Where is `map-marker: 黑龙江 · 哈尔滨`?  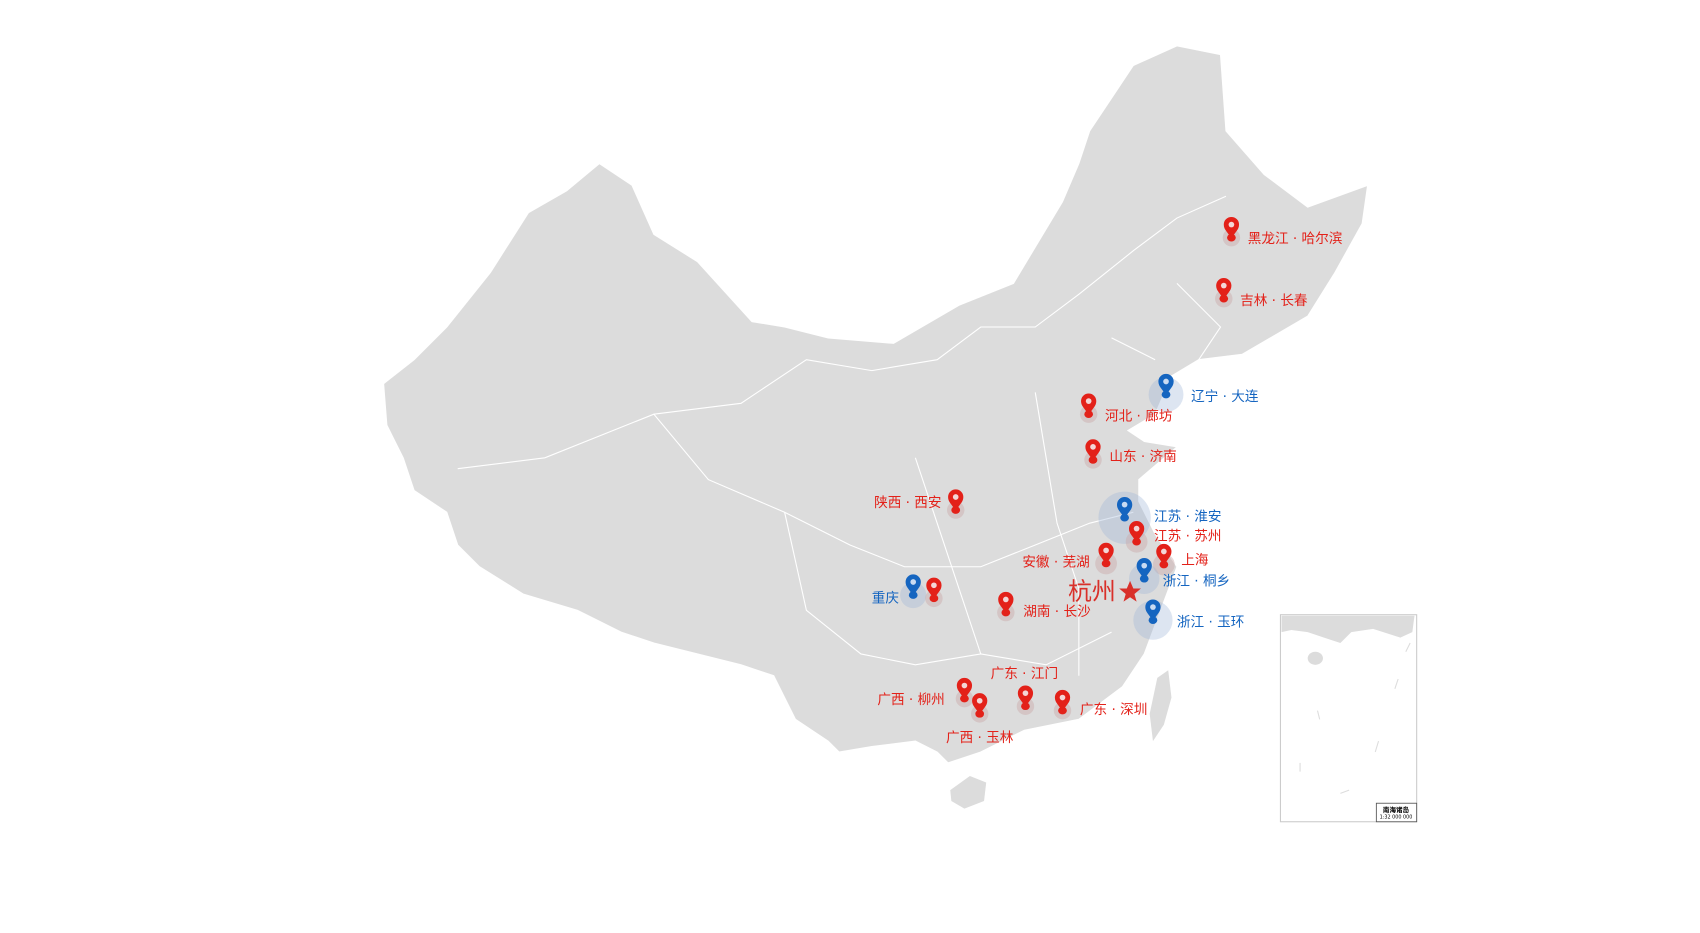 map-marker: 黑龙江 · 哈尔滨 is located at coordinates (1282, 231).